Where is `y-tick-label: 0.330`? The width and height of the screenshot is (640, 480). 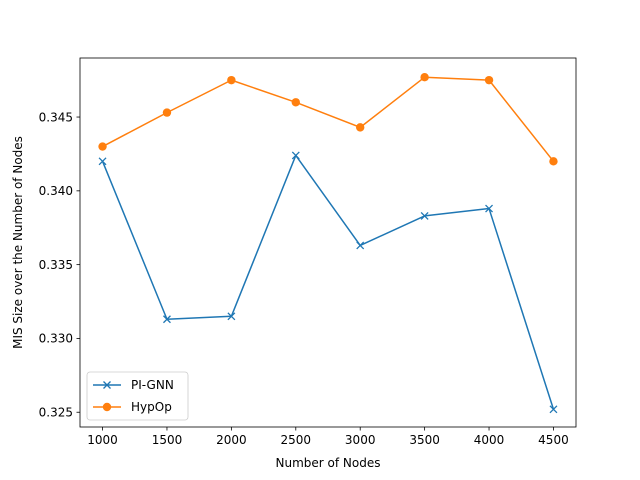
y-tick-label: 0.330 is located at coordinates (56, 339).